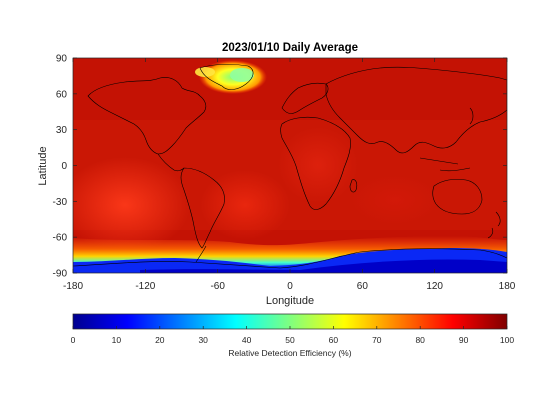 The image size is (560, 420). What do you see at coordinates (494, 225) in the screenshot?
I see `coastline-new-zealand` at bounding box center [494, 225].